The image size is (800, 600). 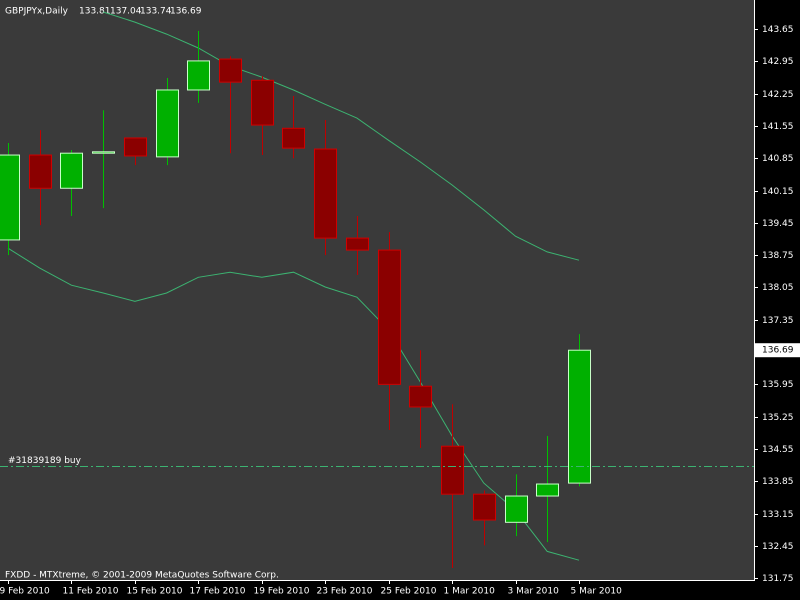 I want to click on header-high: 137.04, so click(x=126, y=12).